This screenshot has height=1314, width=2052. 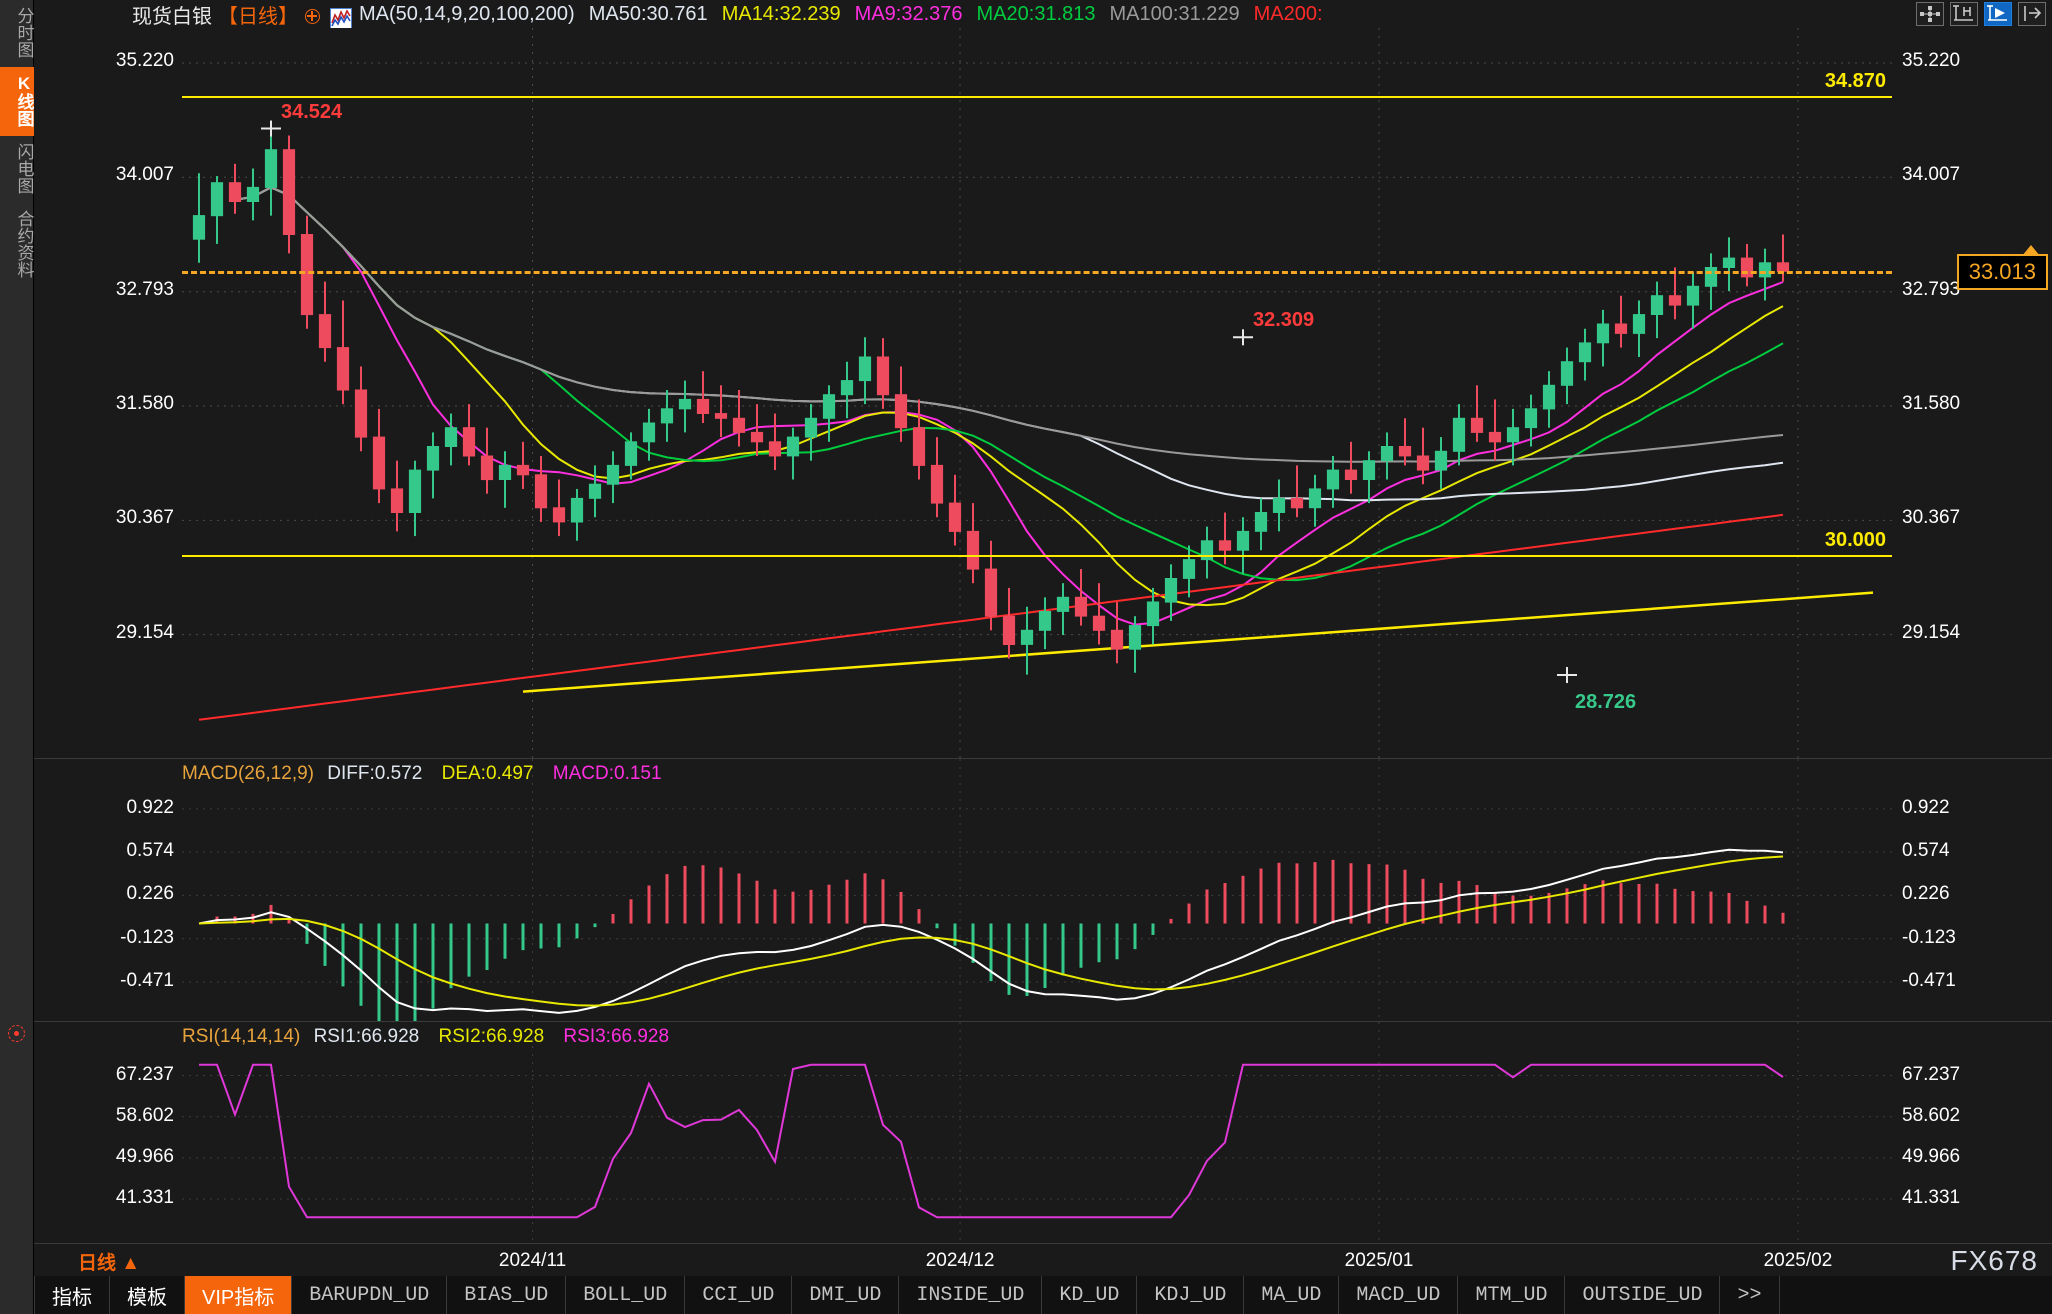 I want to click on toolbar-button-ma-ud: MA_UD, so click(x=1292, y=1295).